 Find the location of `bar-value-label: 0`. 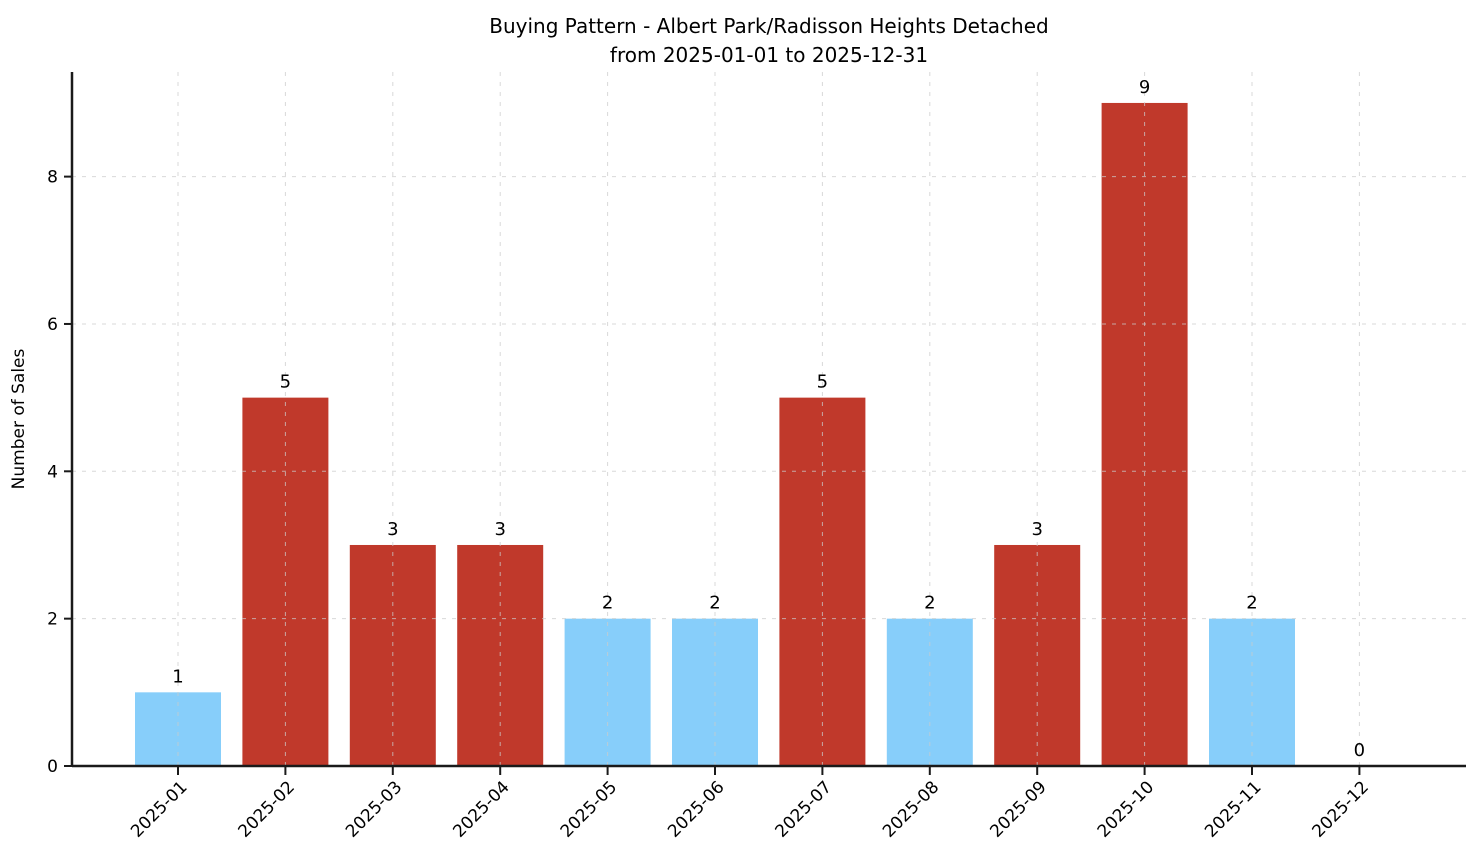

bar-value-label: 0 is located at coordinates (1359, 750).